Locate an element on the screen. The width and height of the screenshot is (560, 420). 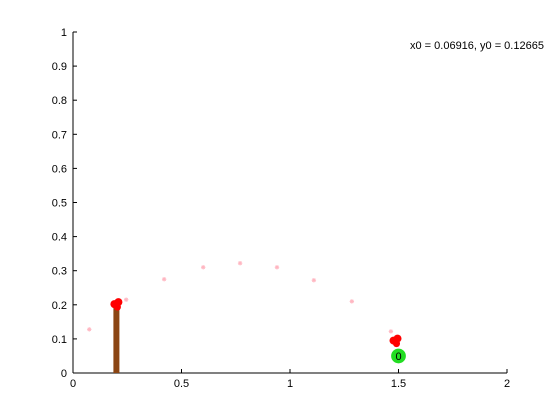
y-tick-label: 0.8 is located at coordinates (59, 101).